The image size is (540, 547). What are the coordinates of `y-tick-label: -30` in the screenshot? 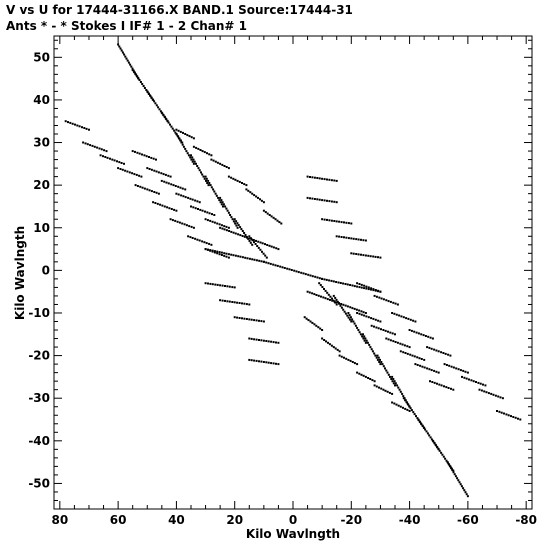 It's located at (39, 398).